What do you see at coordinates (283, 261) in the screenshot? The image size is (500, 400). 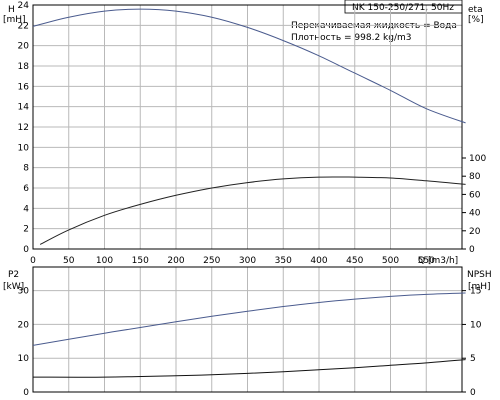 I see `flow-tick-label: 350` at bounding box center [283, 261].